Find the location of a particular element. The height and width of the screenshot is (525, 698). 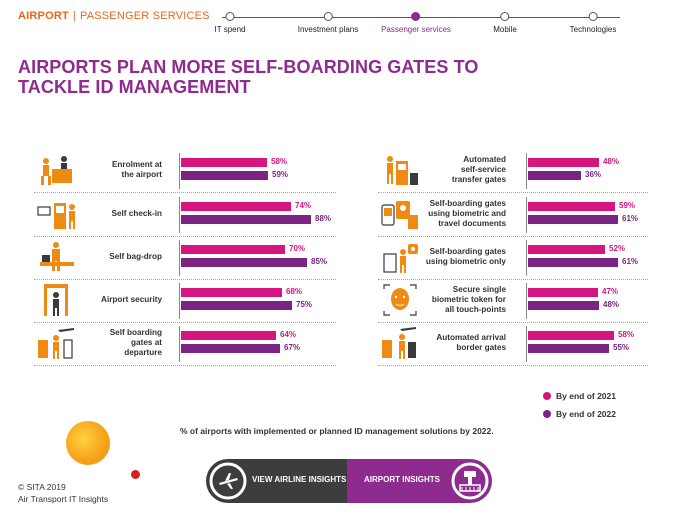

value-label-2021: 52% is located at coordinates (617, 248).